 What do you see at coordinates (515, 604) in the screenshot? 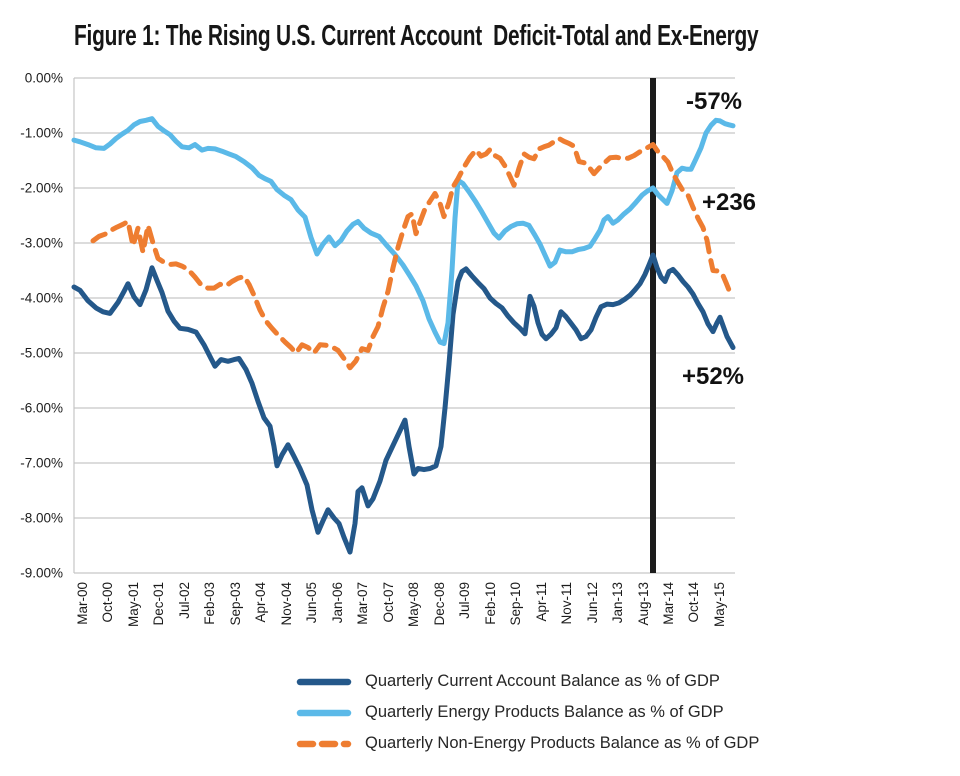
I see `x-tick-label: Sep-10` at bounding box center [515, 604].